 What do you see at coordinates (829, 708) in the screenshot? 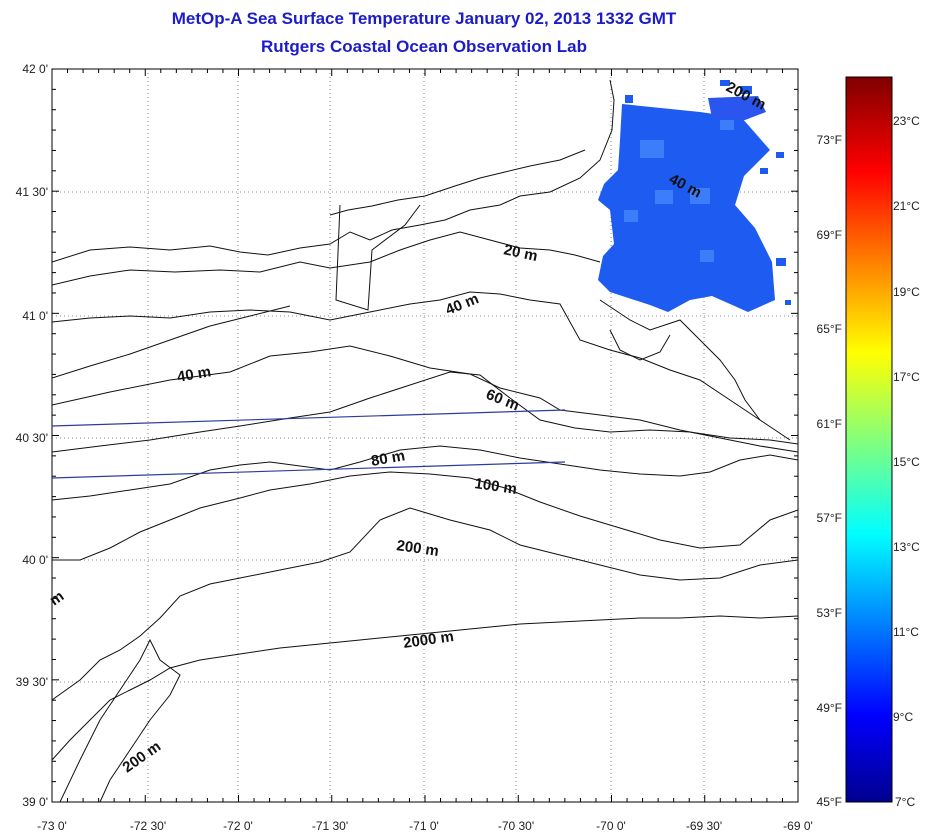
I see `fahrenheit-label: 49°F` at bounding box center [829, 708].